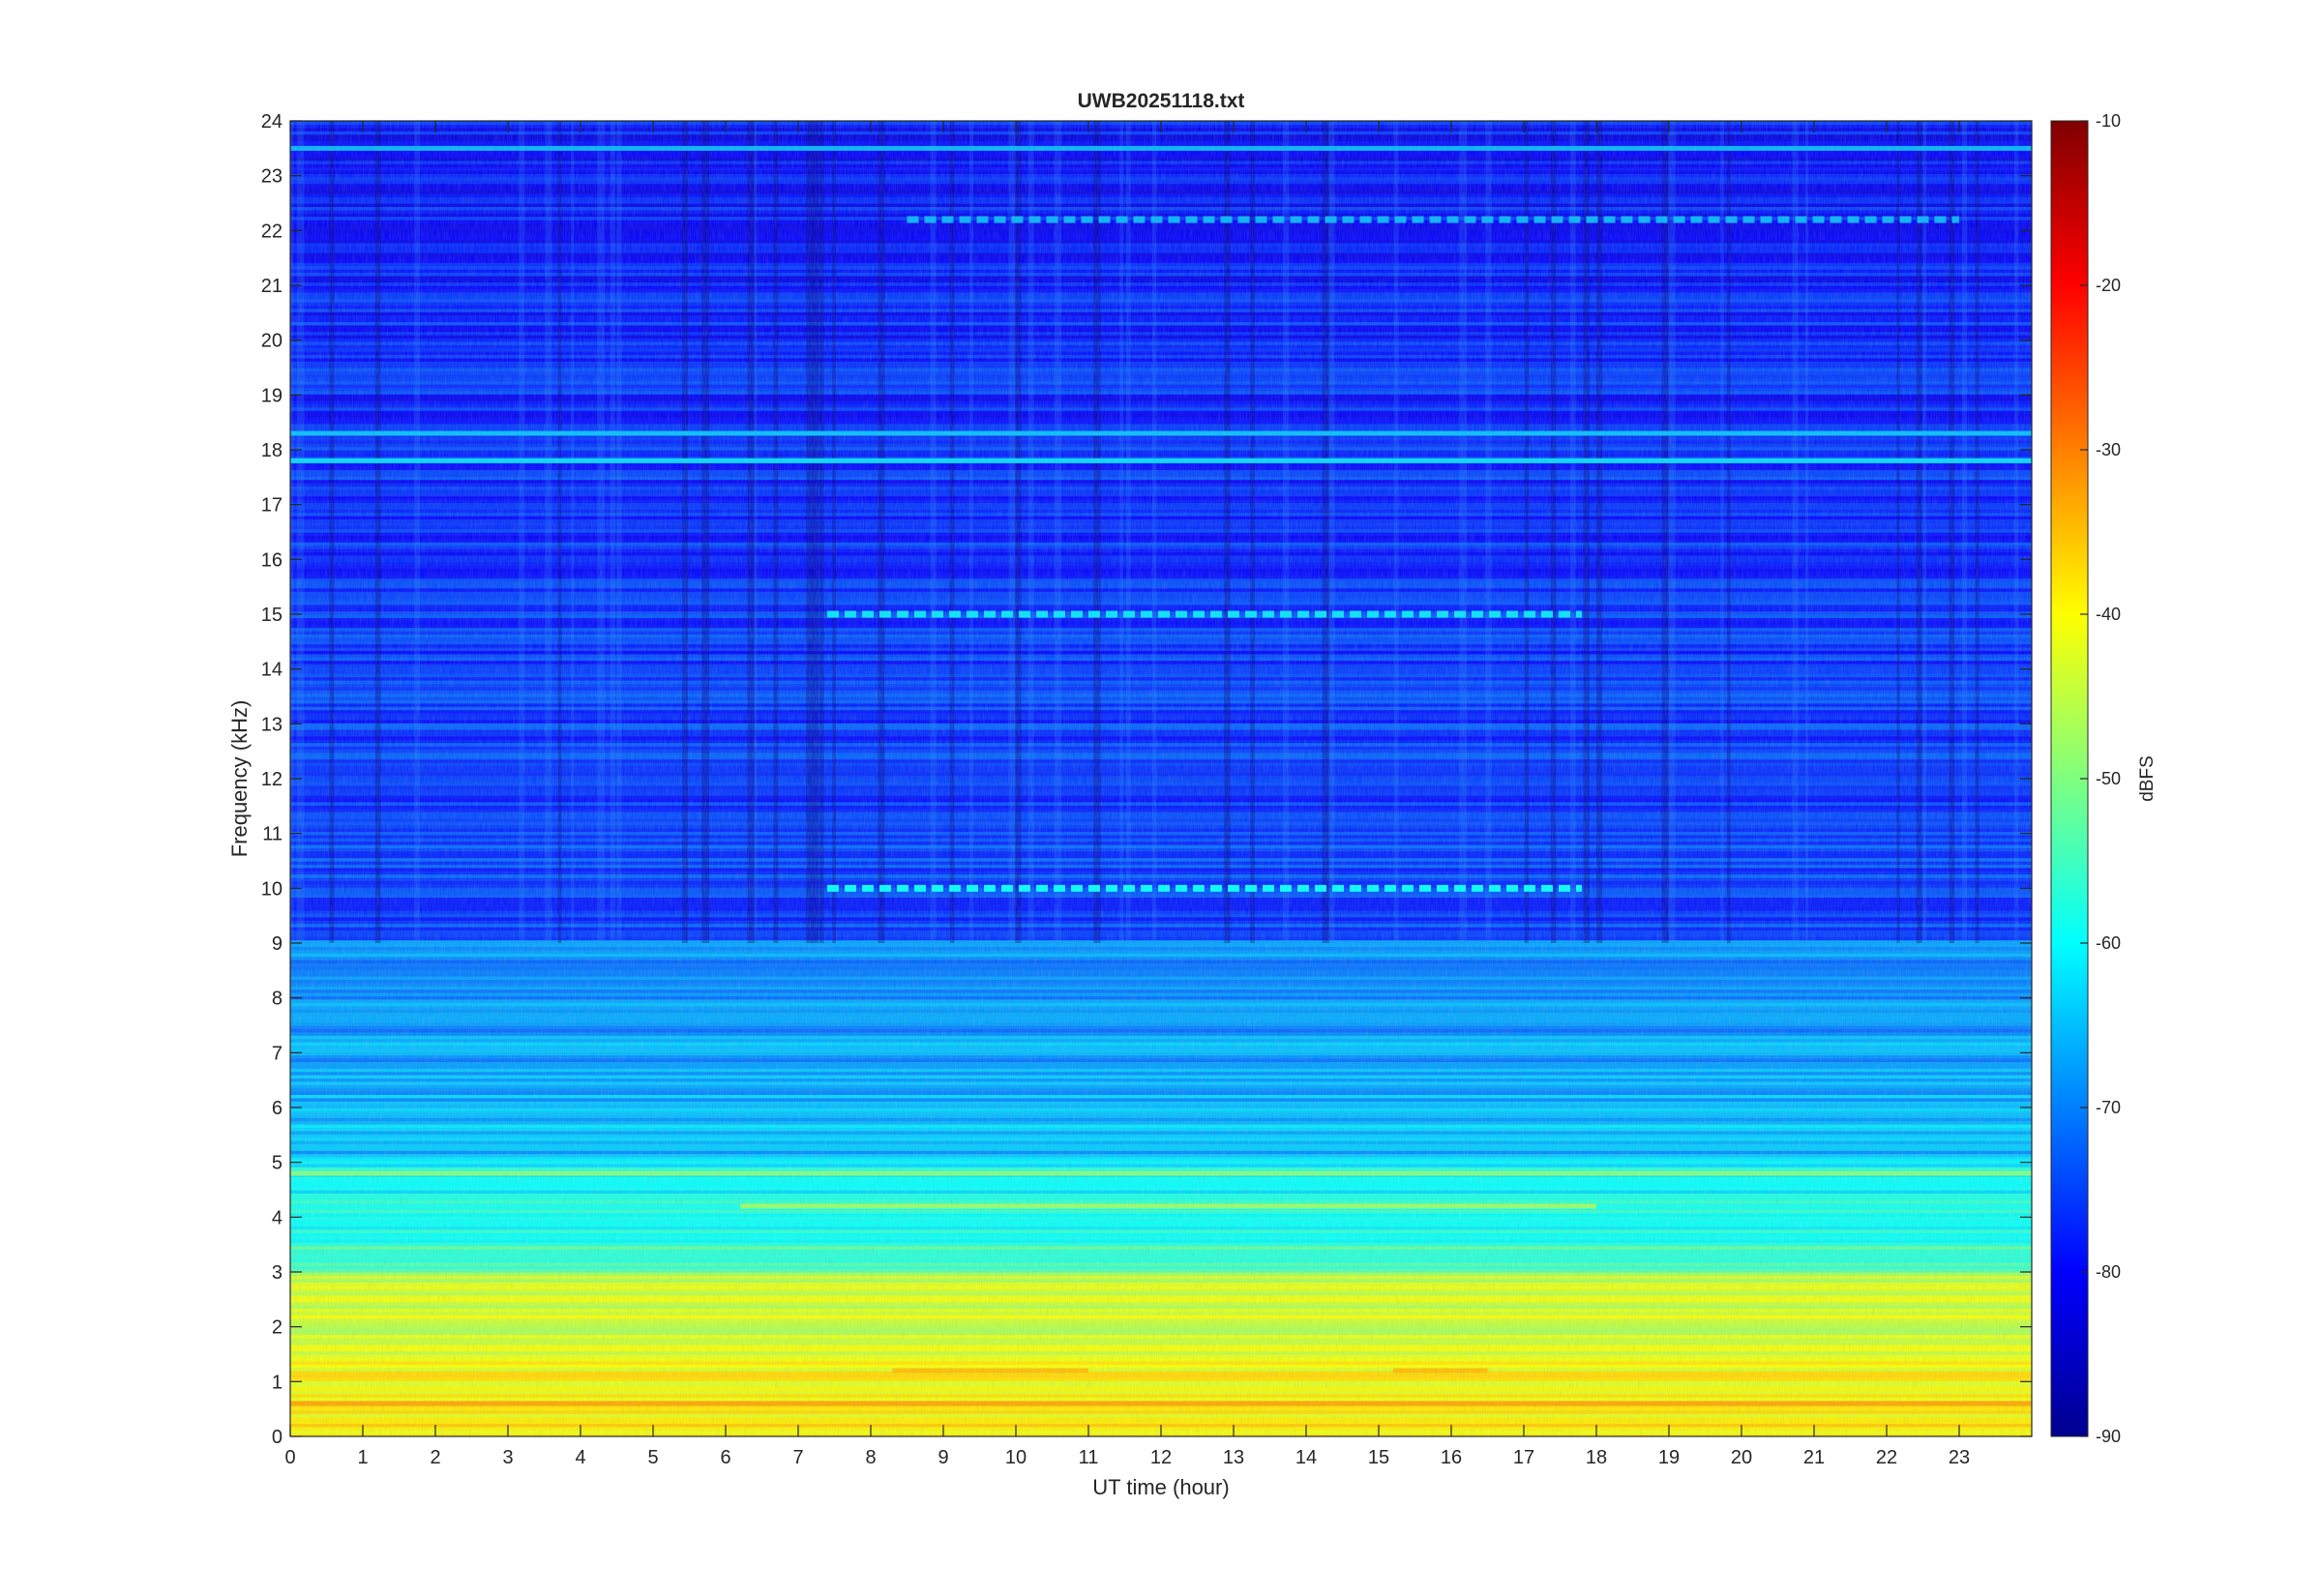  I want to click on x-tick-label: 11, so click(1089, 1457).